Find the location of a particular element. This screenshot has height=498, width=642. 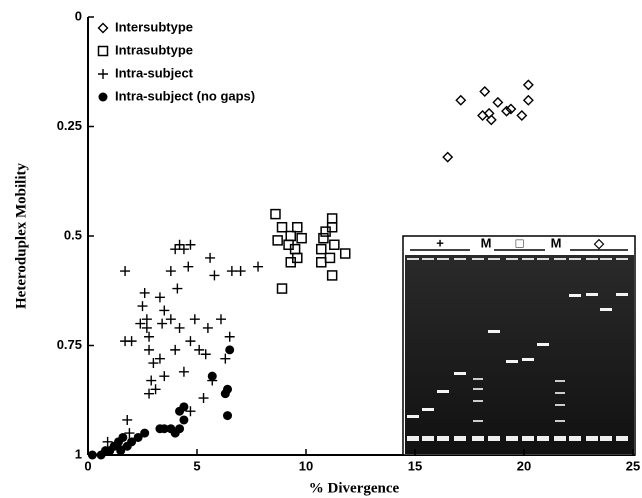

y-axis-label: Heteroduplex Mobility is located at coordinates (21, 236).